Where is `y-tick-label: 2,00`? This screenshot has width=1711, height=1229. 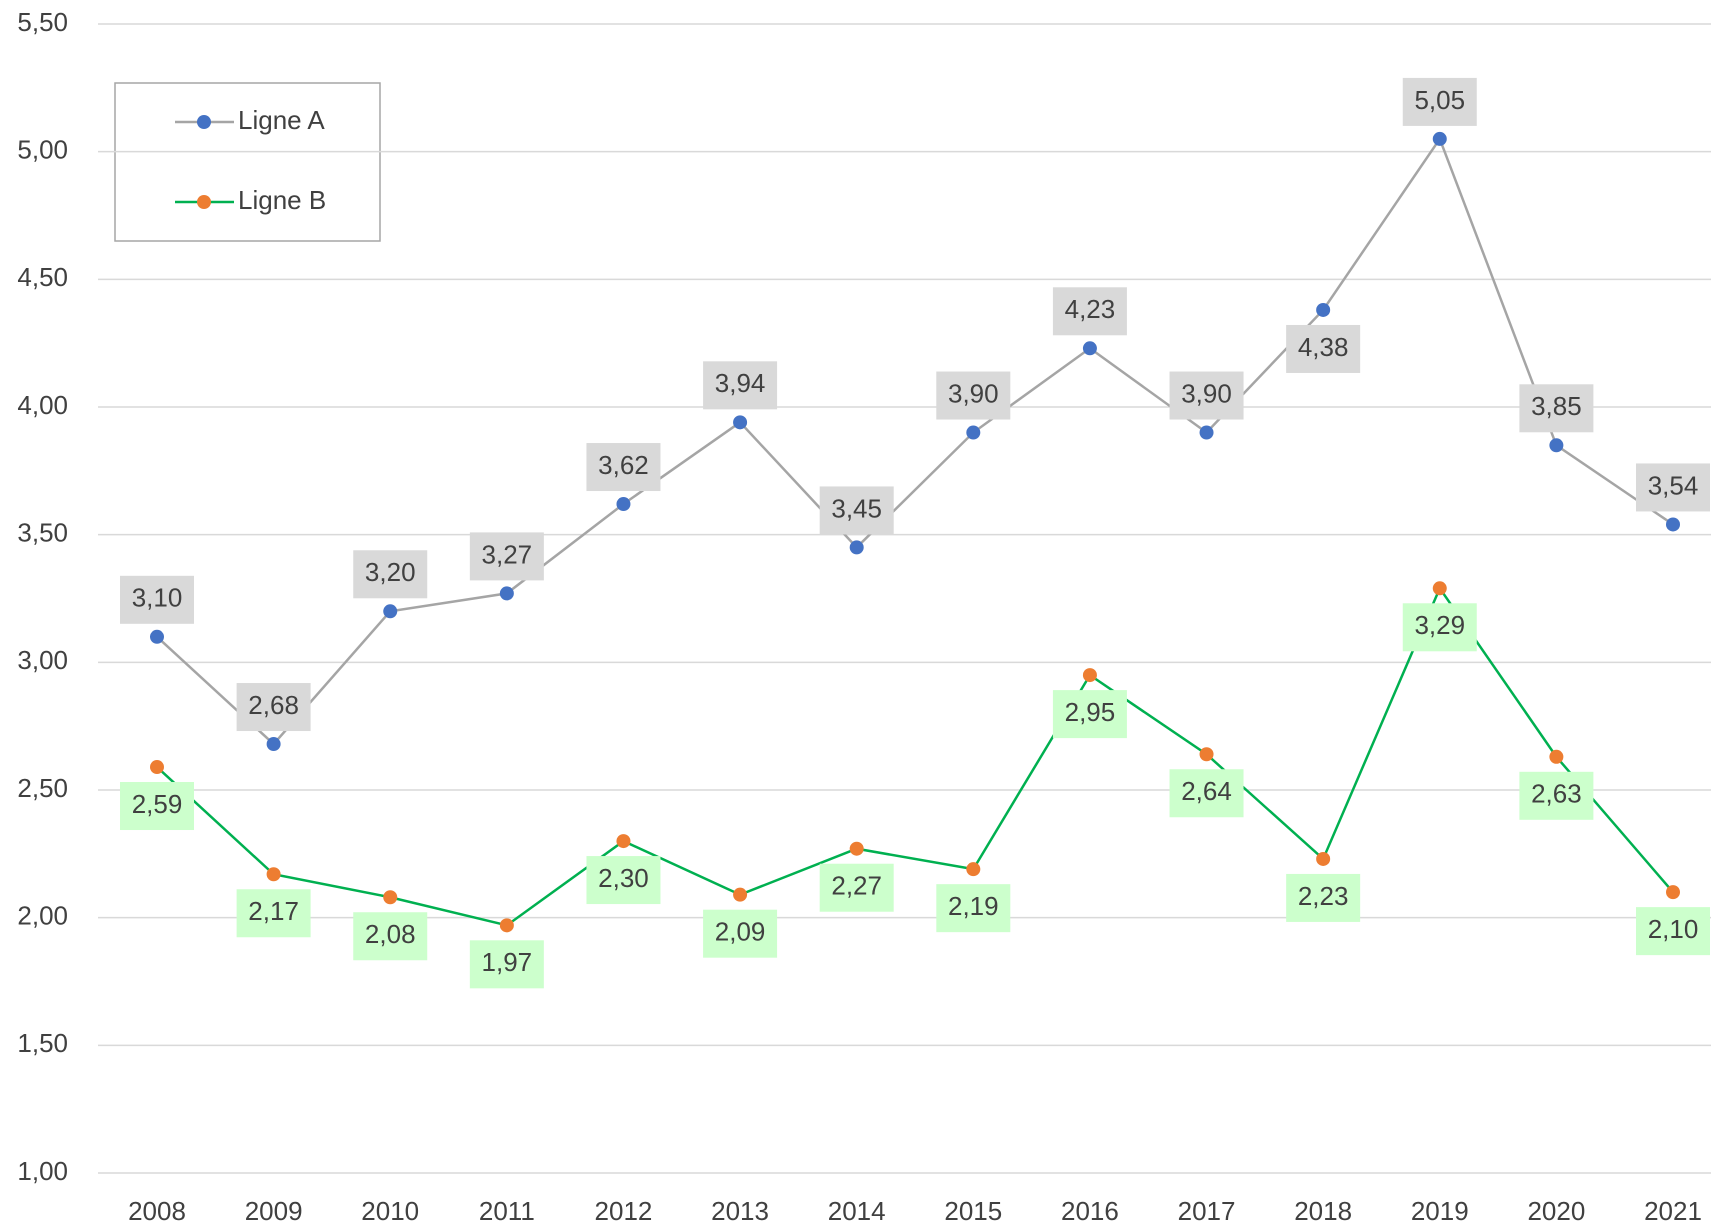 y-tick-label: 2,00 is located at coordinates (42, 916).